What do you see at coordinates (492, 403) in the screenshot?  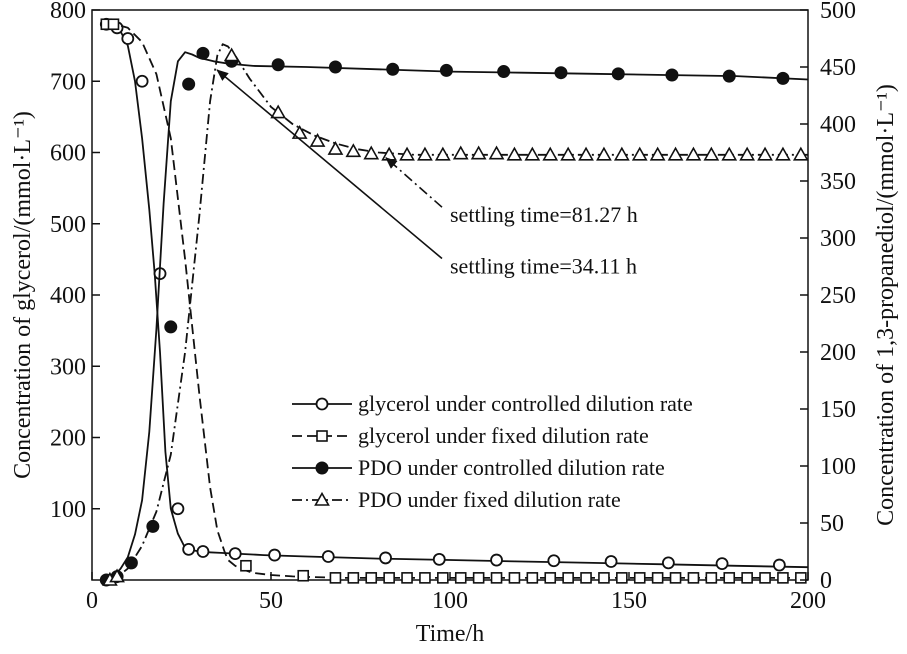 I see `legend-entry: glycerol under controlled dilution rate` at bounding box center [492, 403].